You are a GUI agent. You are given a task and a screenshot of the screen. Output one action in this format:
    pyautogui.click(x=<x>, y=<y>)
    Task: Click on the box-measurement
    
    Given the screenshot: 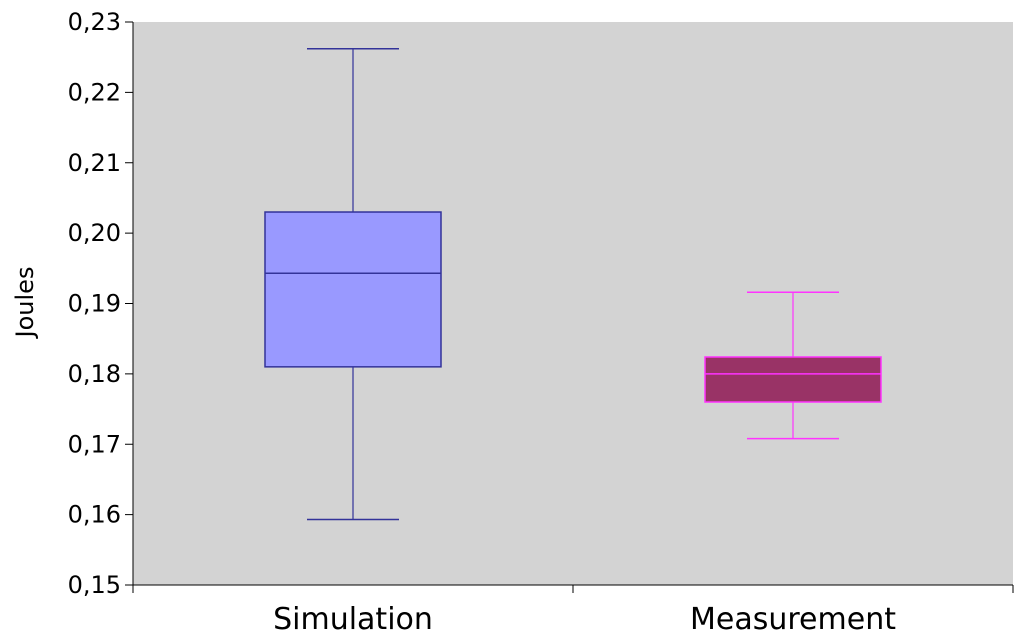 What is the action you would take?
    pyautogui.click(x=793, y=365)
    